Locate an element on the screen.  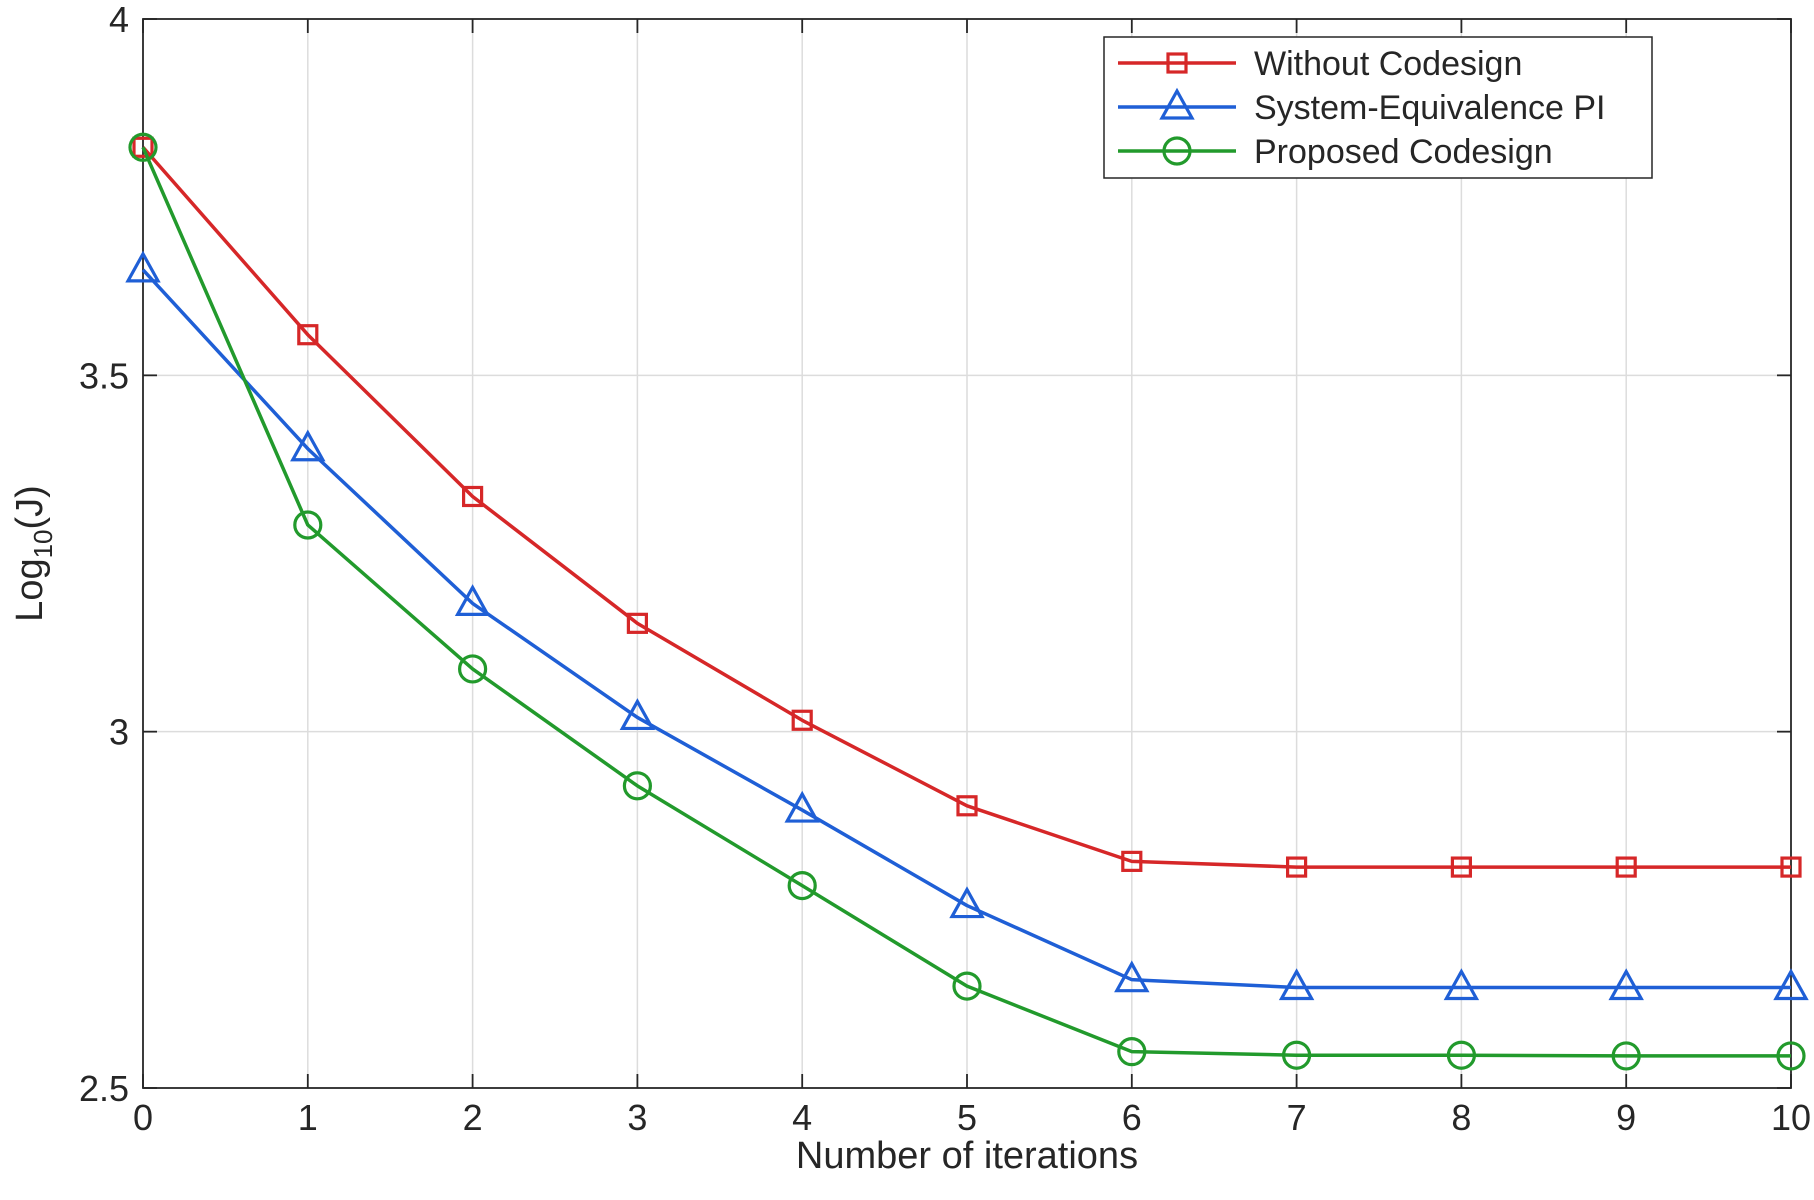
y-axis-label-subscript: 10 is located at coordinates (43, 543).